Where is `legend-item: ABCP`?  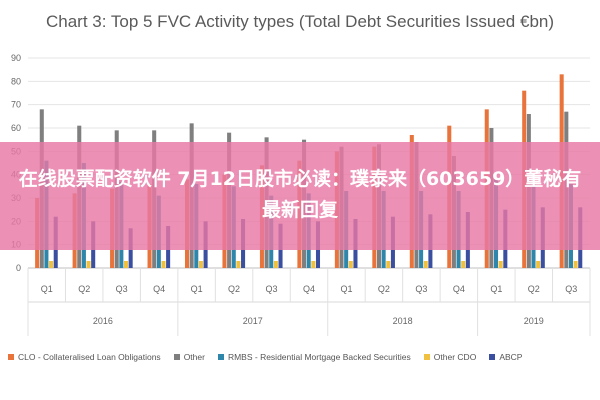
legend-item: ABCP is located at coordinates (505, 357).